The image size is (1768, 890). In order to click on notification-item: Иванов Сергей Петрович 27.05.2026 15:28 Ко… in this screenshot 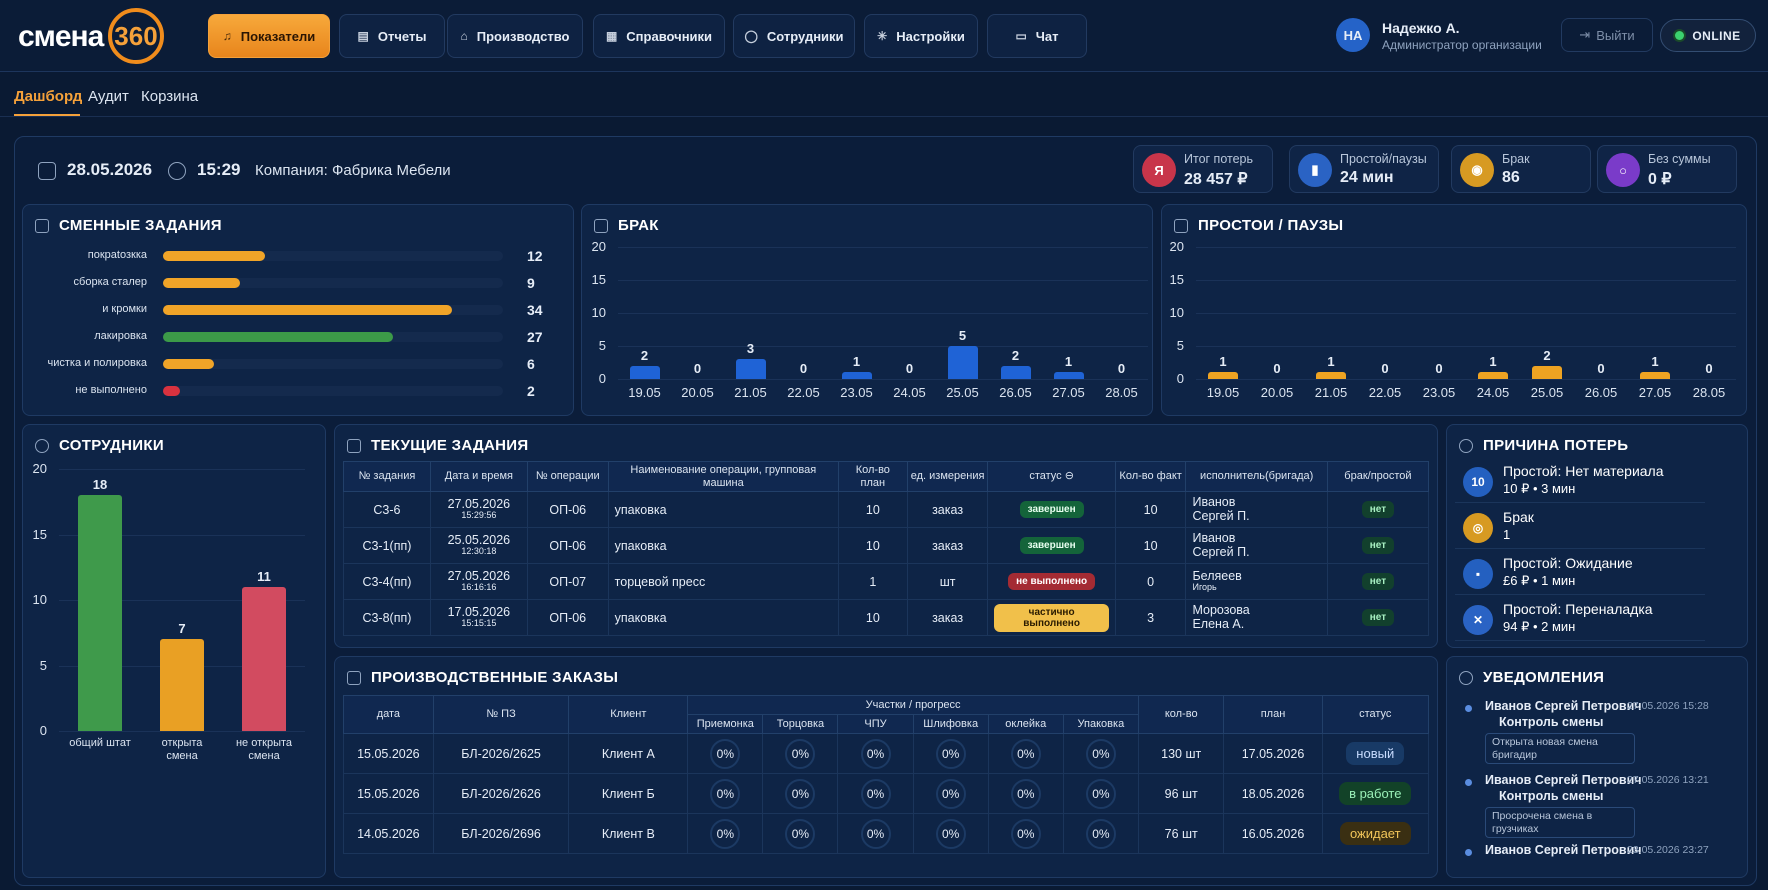, I will do `click(1582, 734)`.